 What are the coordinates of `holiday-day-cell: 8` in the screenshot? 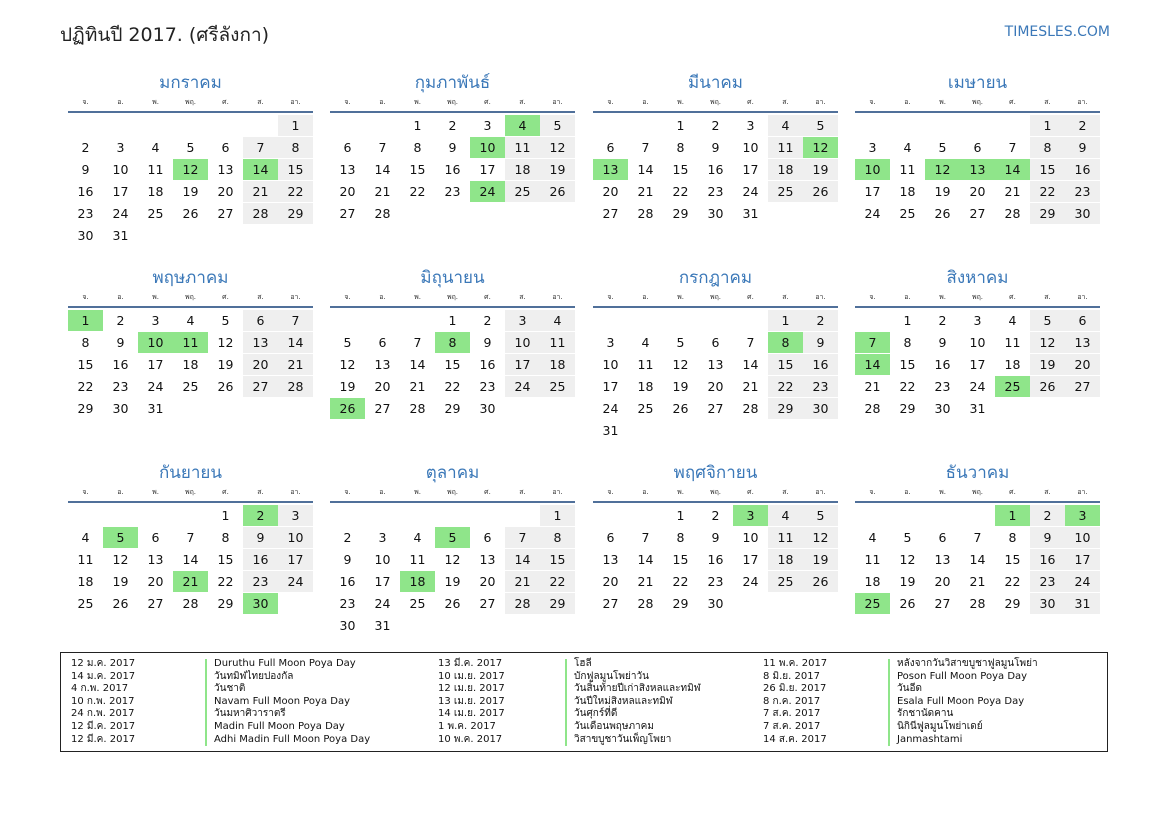 It's located at (785, 342).